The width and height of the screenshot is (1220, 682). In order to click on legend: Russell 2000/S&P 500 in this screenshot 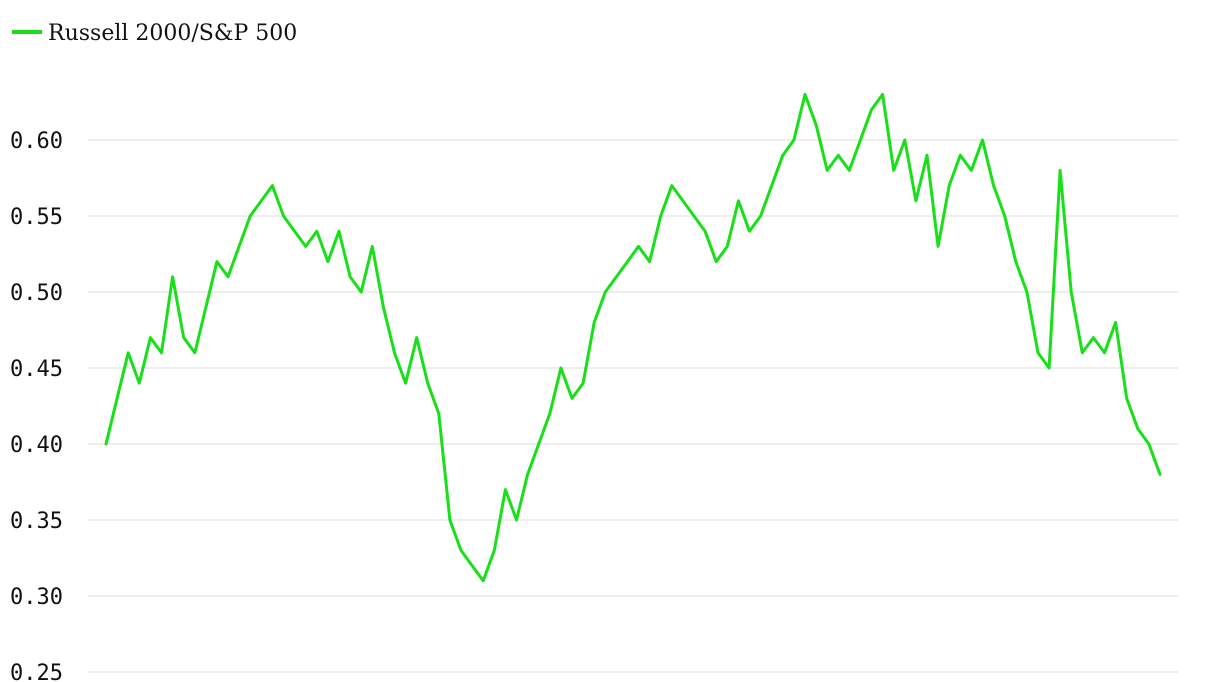, I will do `click(154, 33)`.